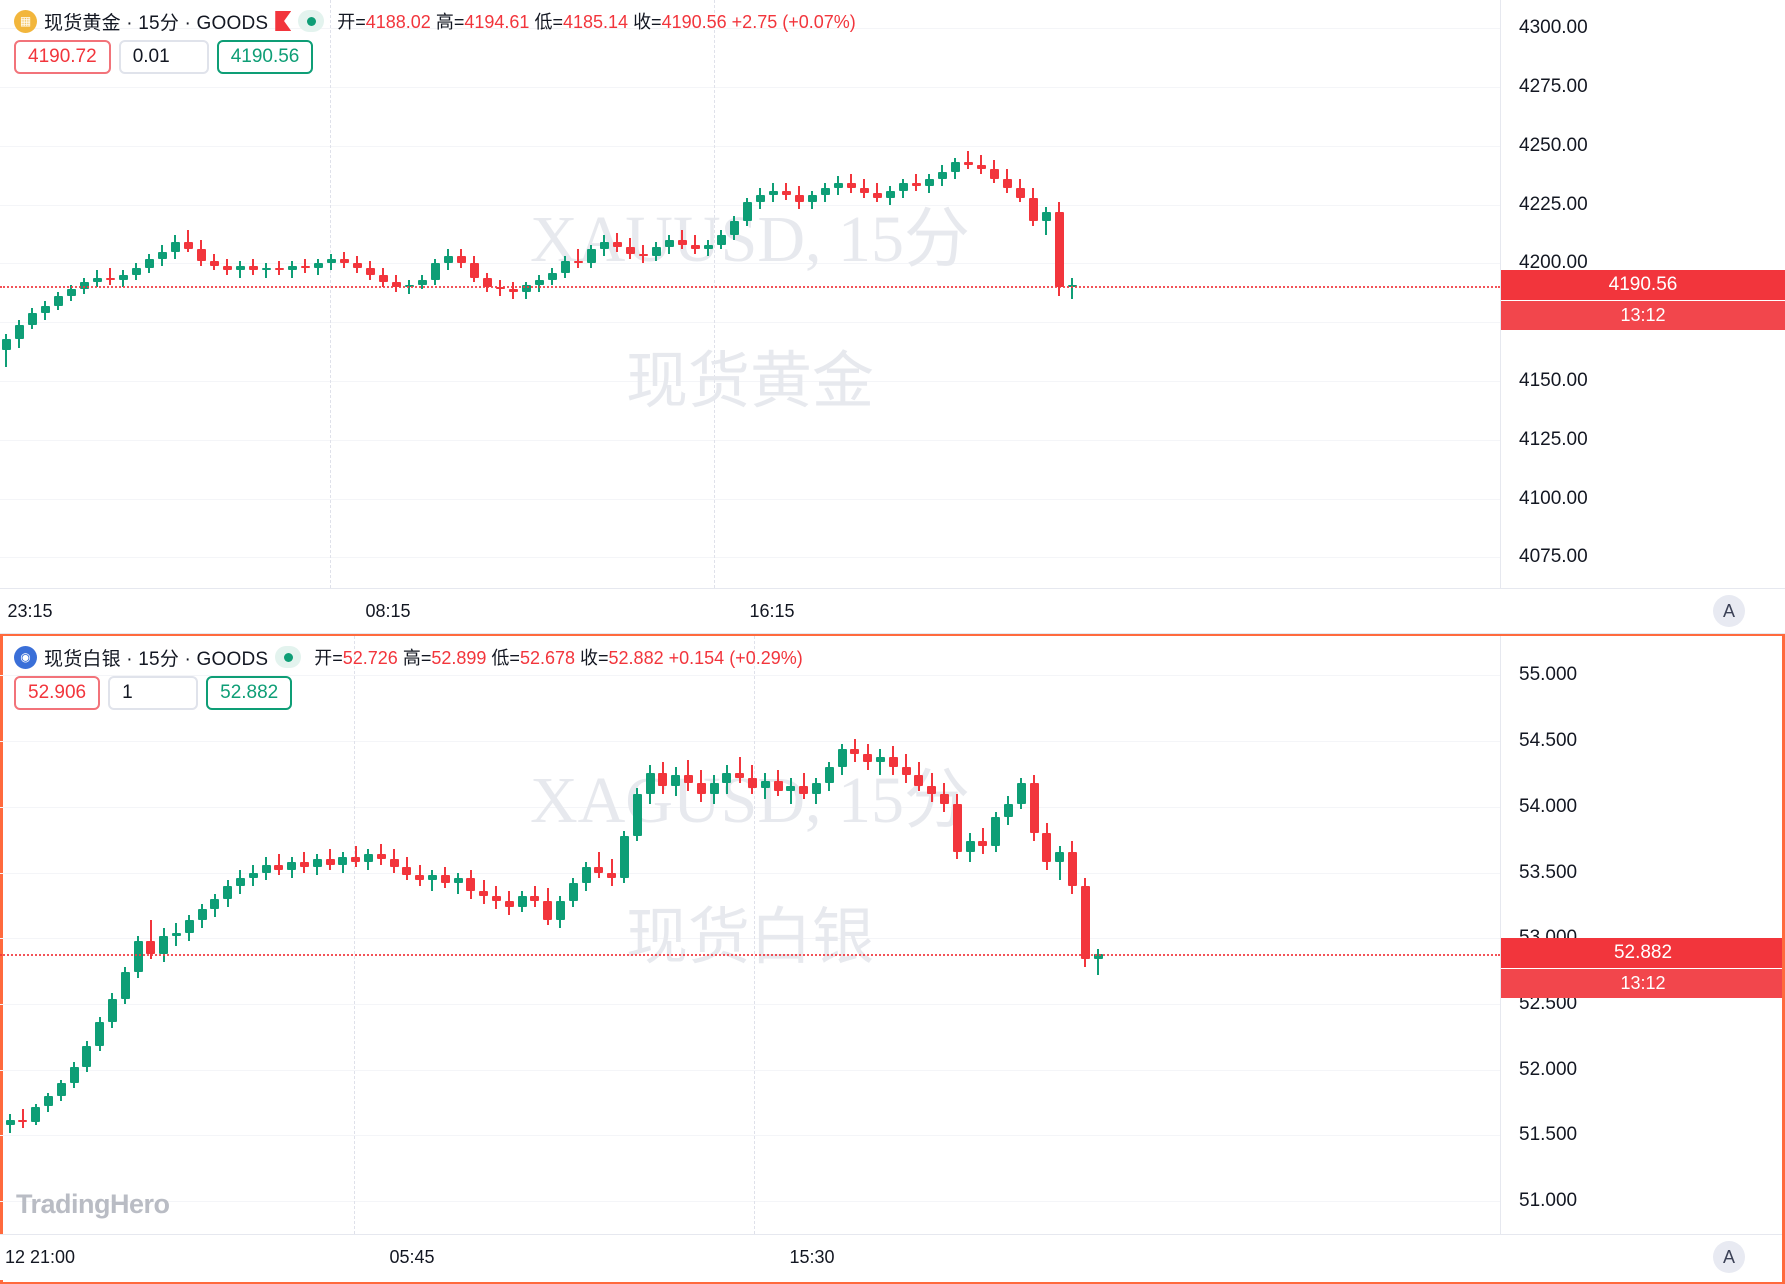 This screenshot has width=1785, height=1284. I want to click on auto-scale-button-silver: A, so click(1729, 1257).